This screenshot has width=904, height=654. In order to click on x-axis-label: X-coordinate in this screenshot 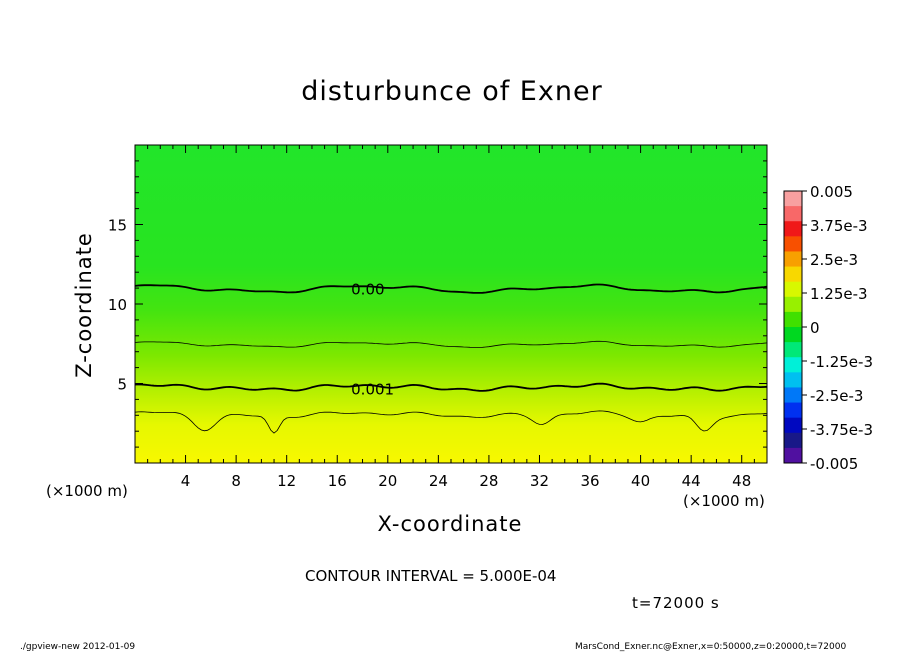, I will do `click(450, 524)`.